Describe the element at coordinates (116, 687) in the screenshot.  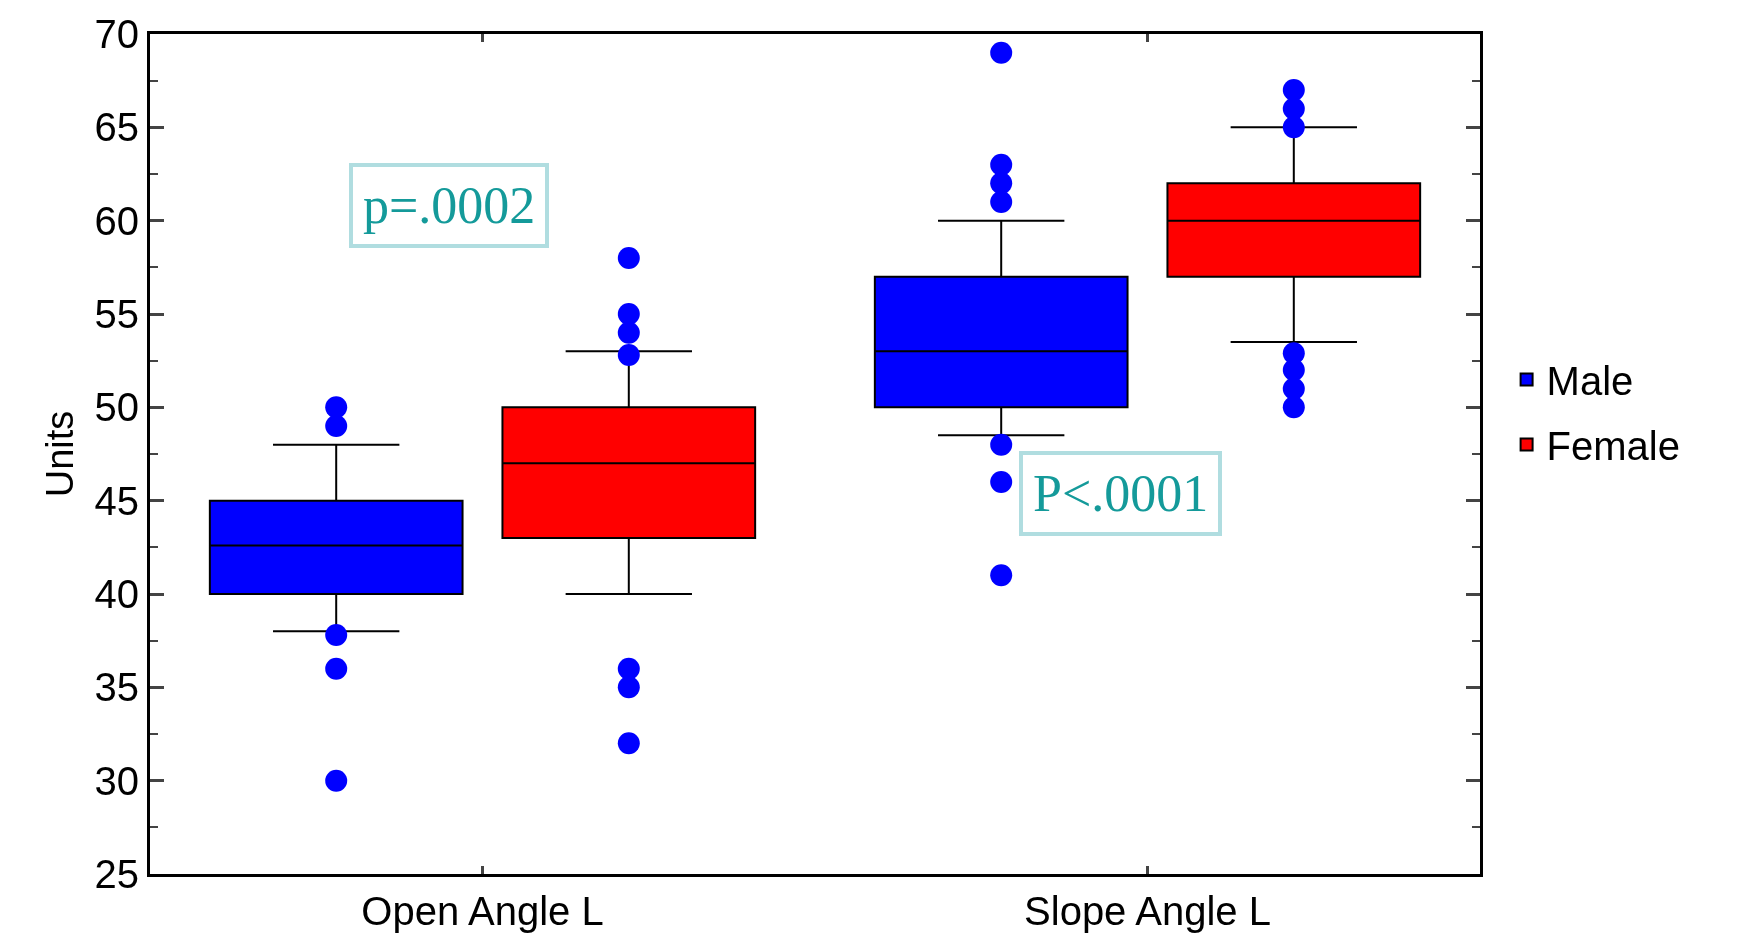
I see `y-tick-label: 35` at that location.